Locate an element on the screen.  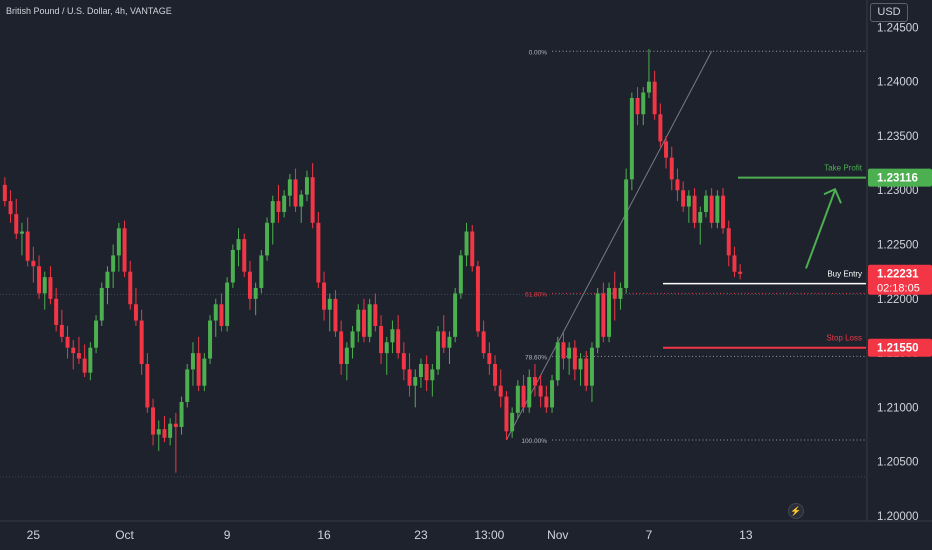
flash-icon: ⚡ is located at coordinates (796, 511).